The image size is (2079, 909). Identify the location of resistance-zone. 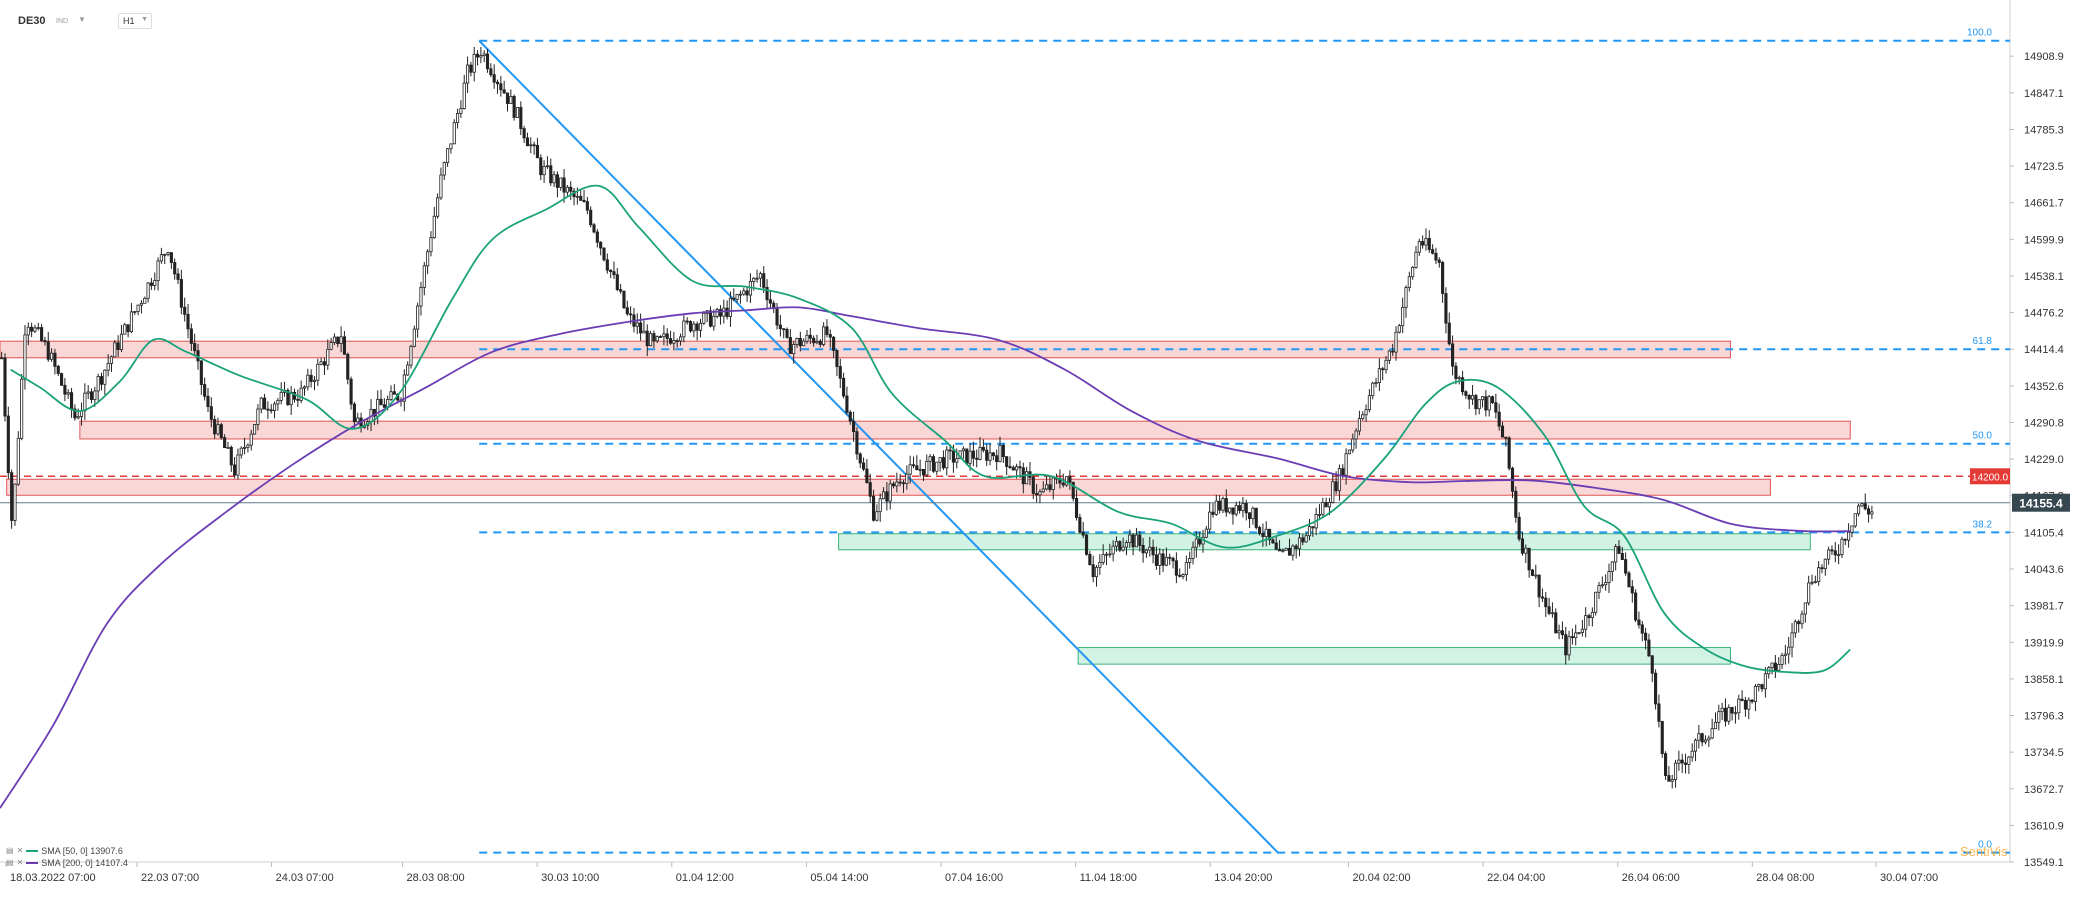
(865, 349).